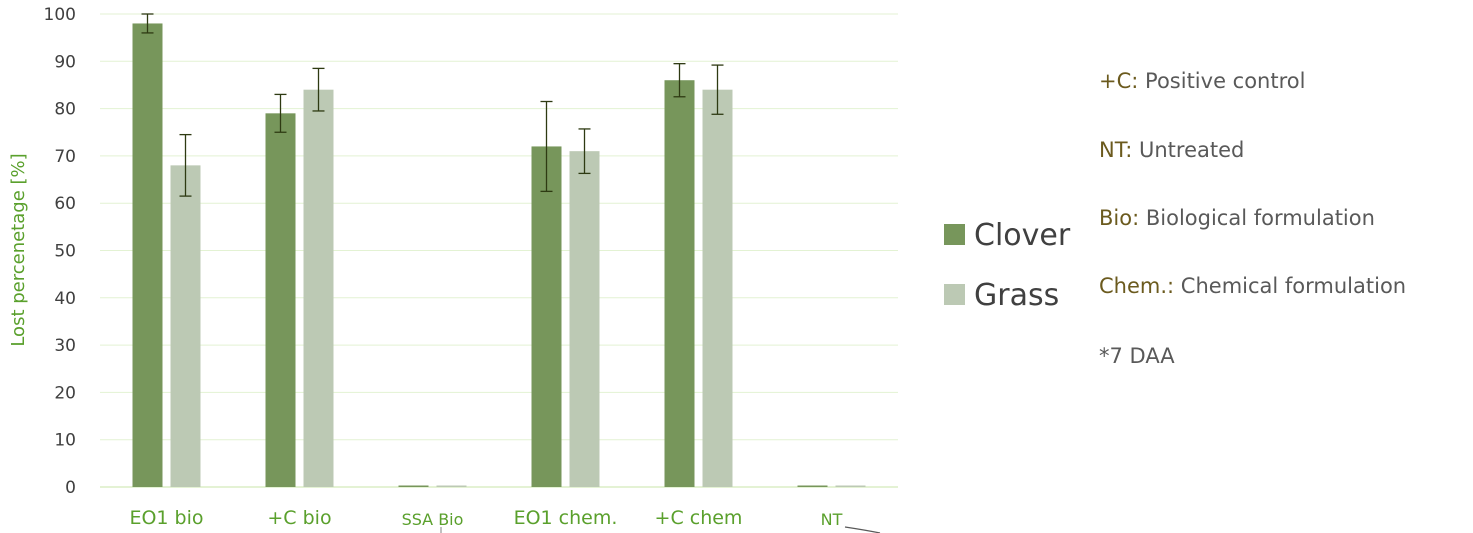 The height and width of the screenshot is (533, 1473). I want to click on y-tick-label: 0, so click(70, 488).